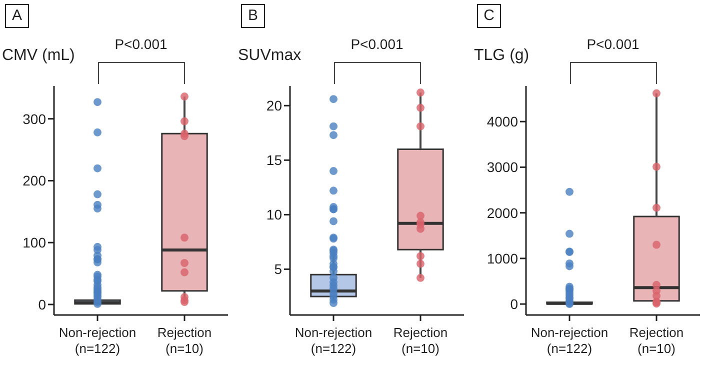 The height and width of the screenshot is (365, 708). I want to click on y-axis-title: TLG (g), so click(502, 56).